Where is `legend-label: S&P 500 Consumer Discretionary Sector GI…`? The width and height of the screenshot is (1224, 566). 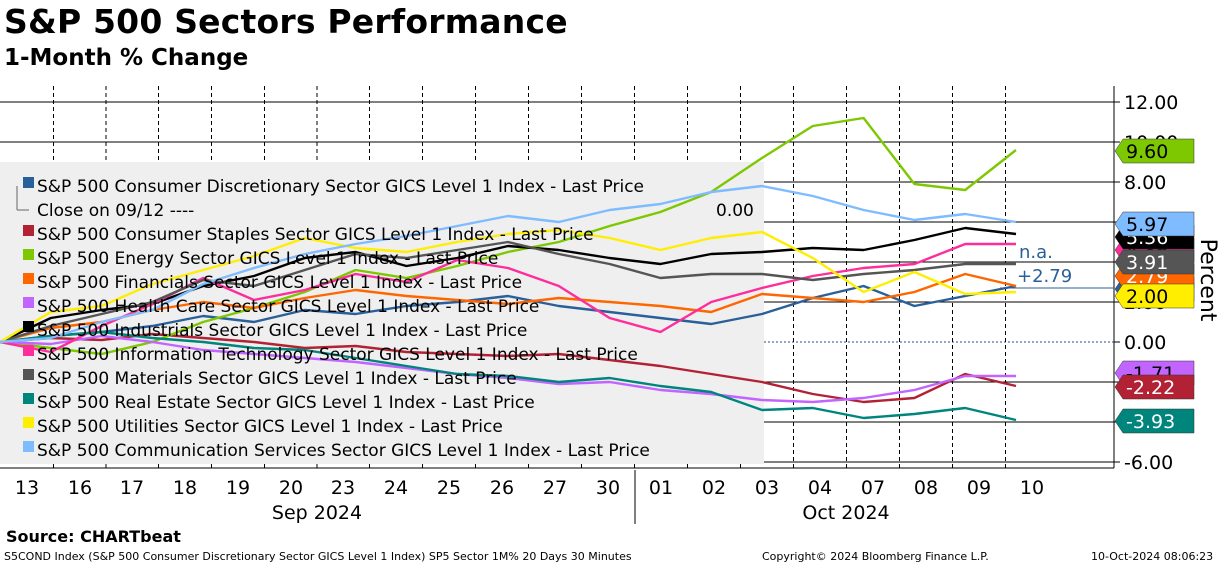 legend-label: S&P 500 Consumer Discretionary Sector GI… is located at coordinates (340, 187).